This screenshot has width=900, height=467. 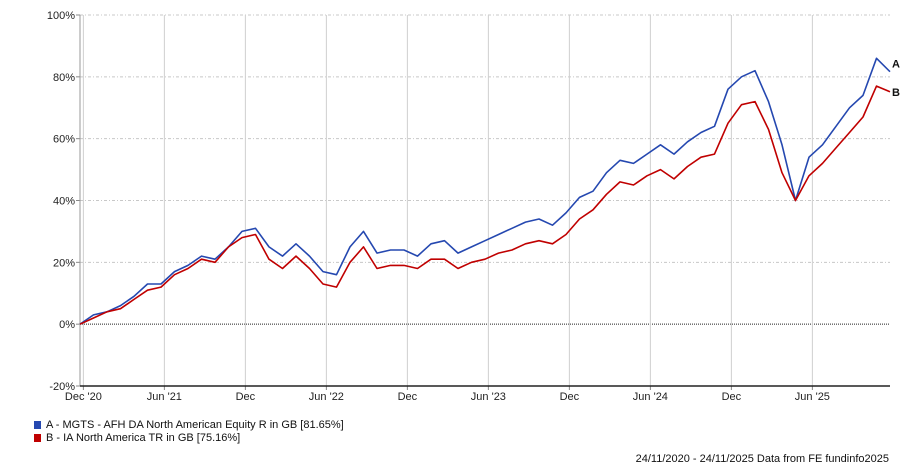 I want to click on series-end-label-a: A, so click(x=896, y=65).